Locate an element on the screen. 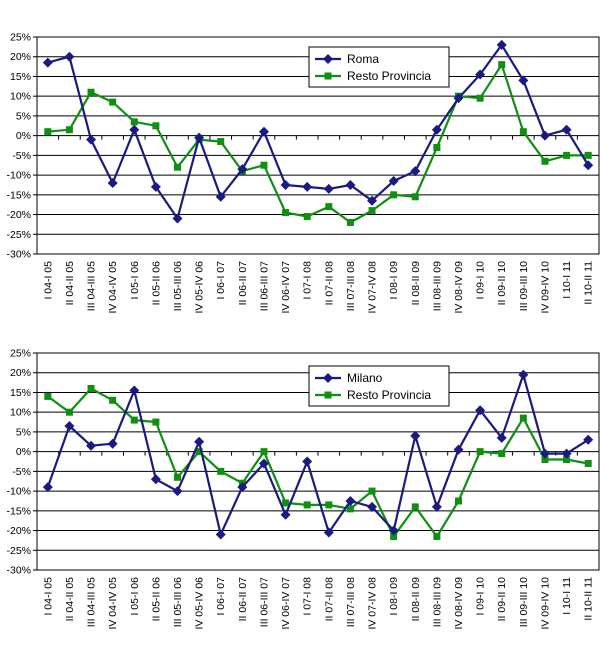 The width and height of the screenshot is (606, 650). x-tick-label: I 05-I 06 is located at coordinates (135, 280).